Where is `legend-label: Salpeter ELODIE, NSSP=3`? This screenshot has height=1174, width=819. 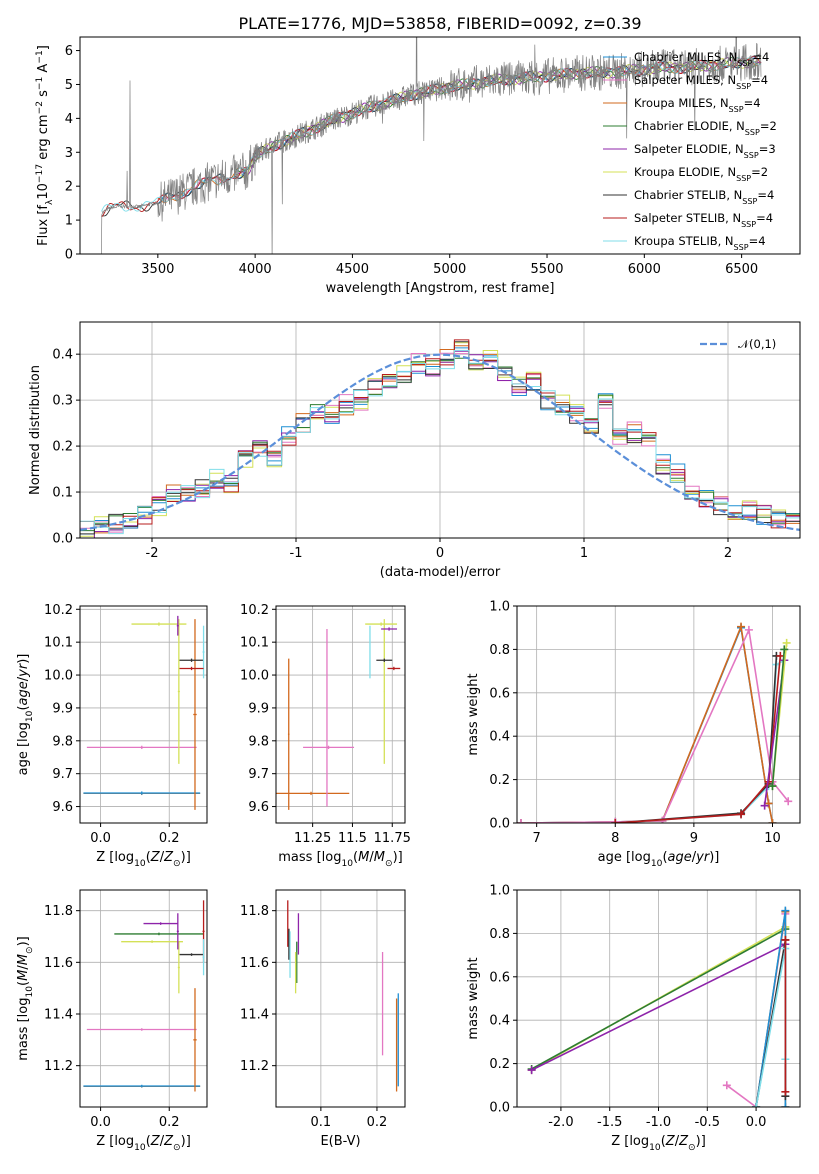
legend-label: Salpeter ELODIE, NSSP=3 is located at coordinates (705, 151).